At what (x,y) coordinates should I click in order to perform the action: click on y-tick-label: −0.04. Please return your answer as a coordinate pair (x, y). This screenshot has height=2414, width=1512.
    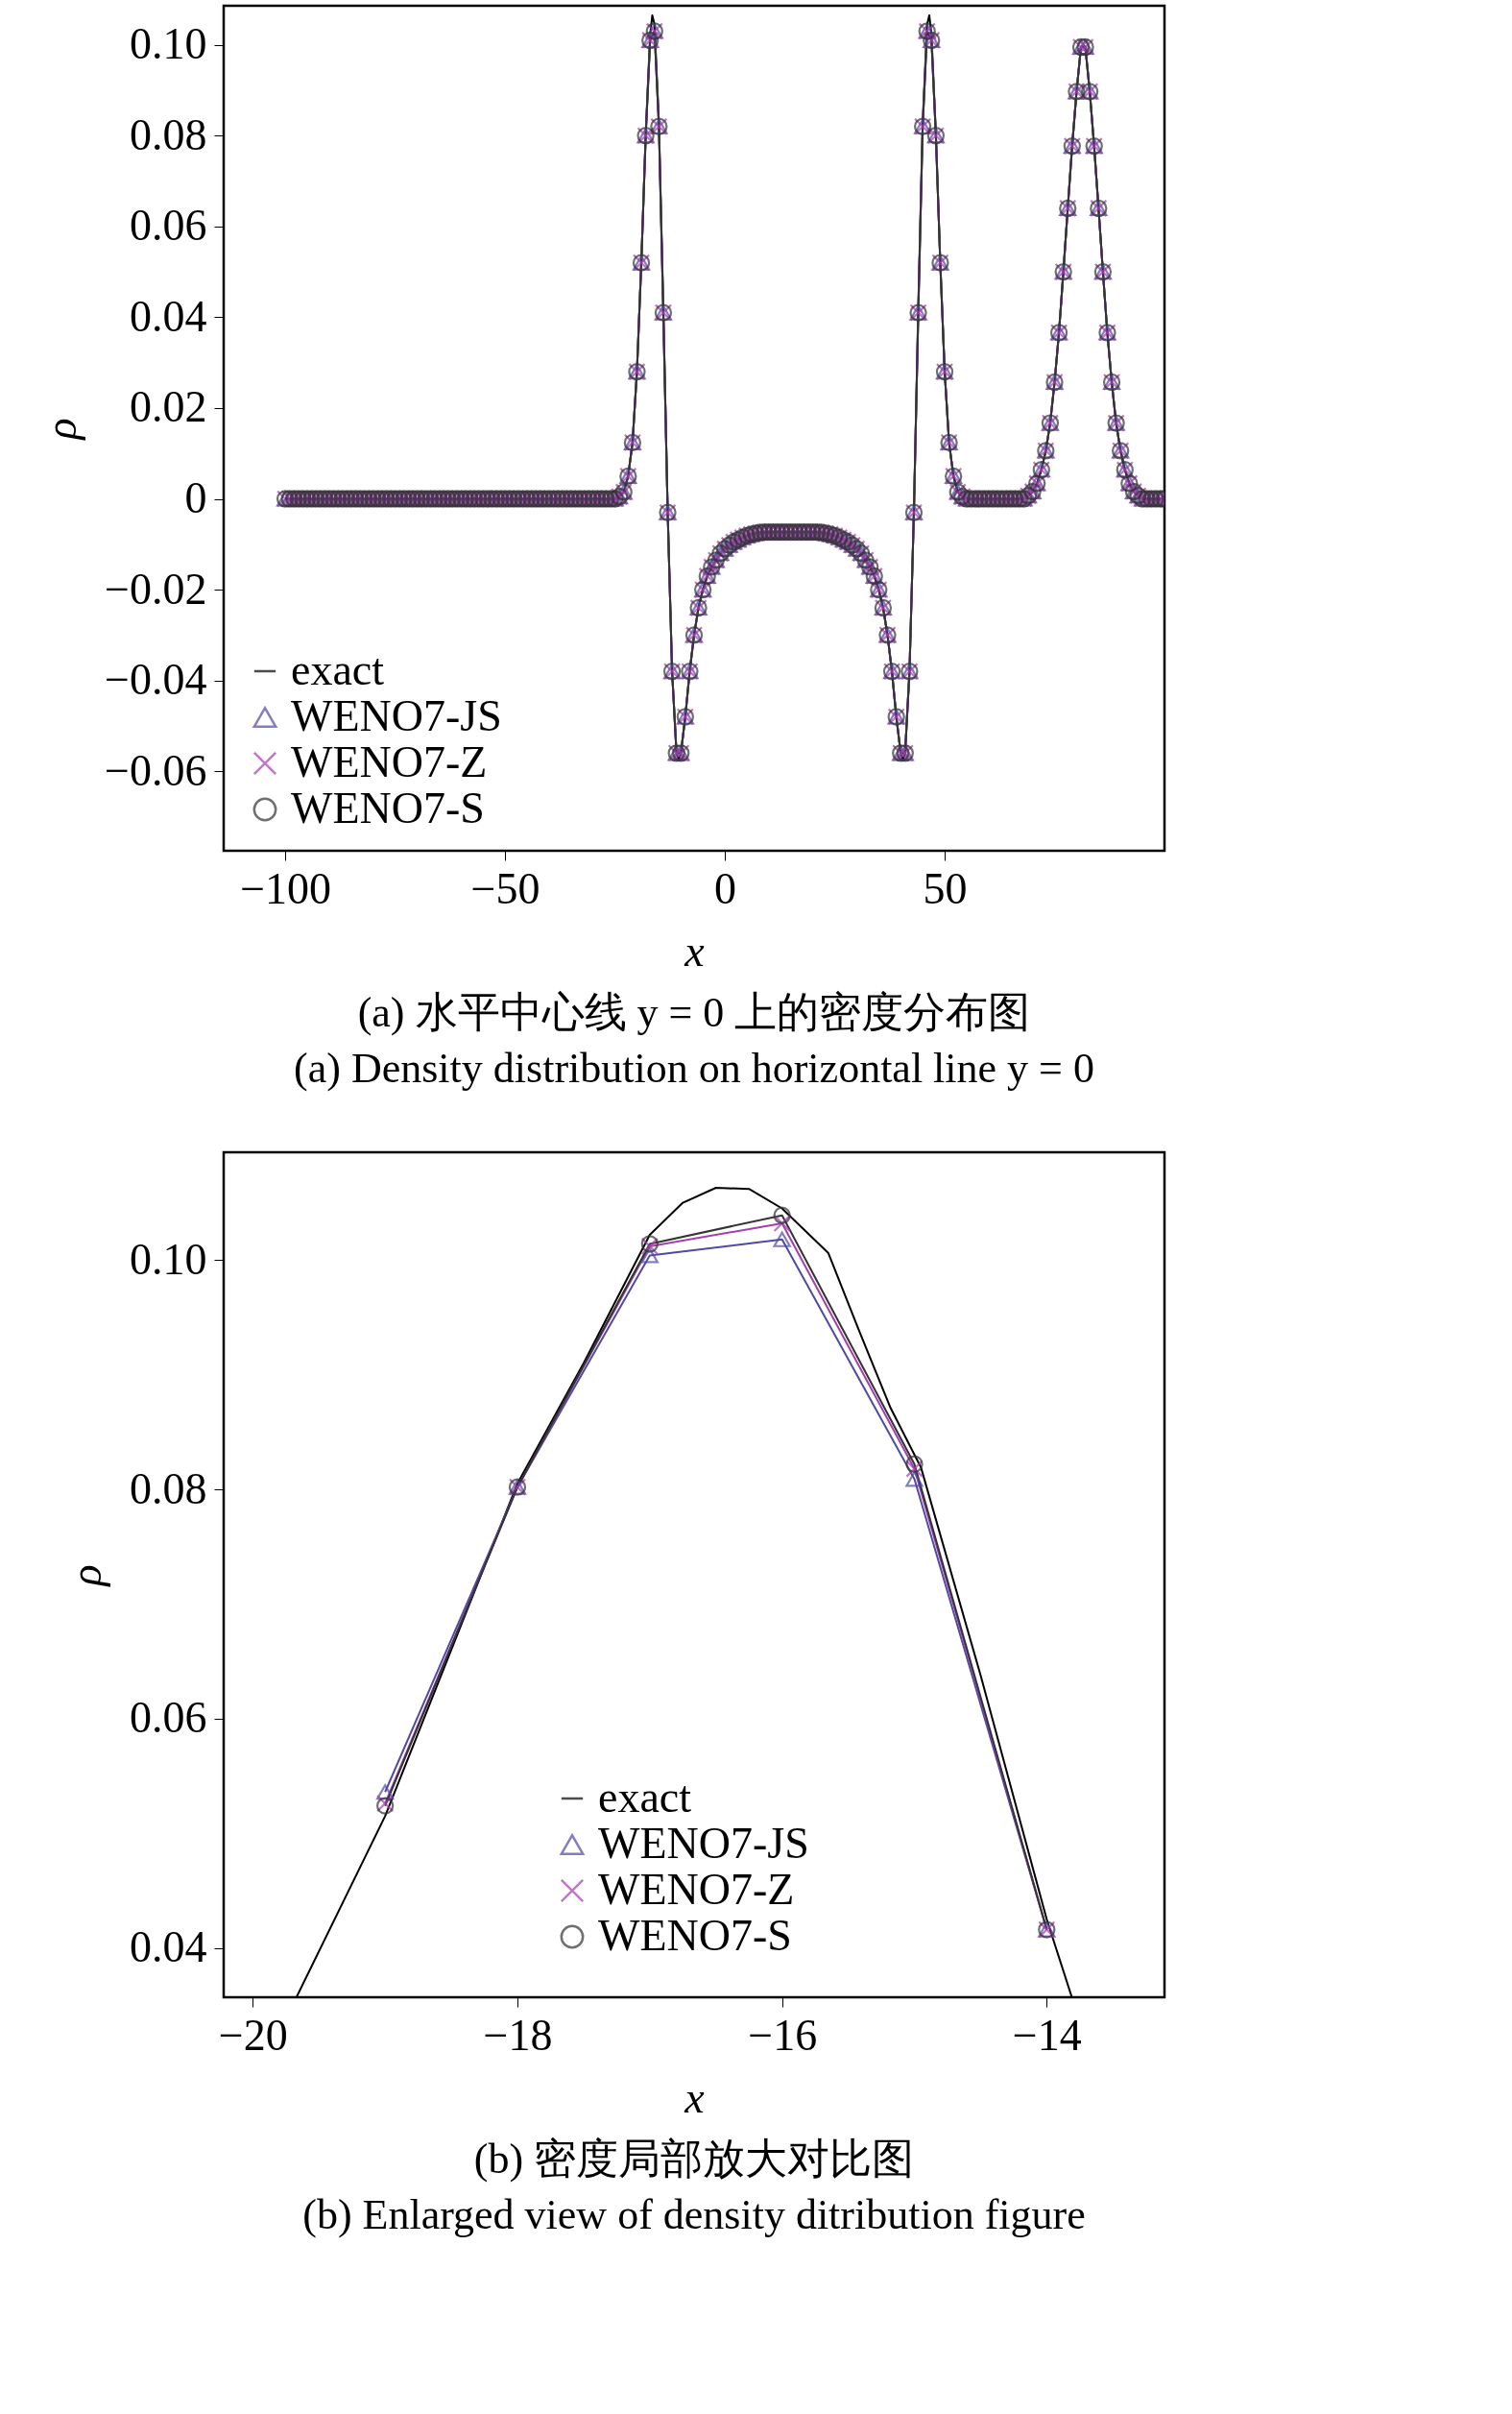
    Looking at the image, I should click on (156, 680).